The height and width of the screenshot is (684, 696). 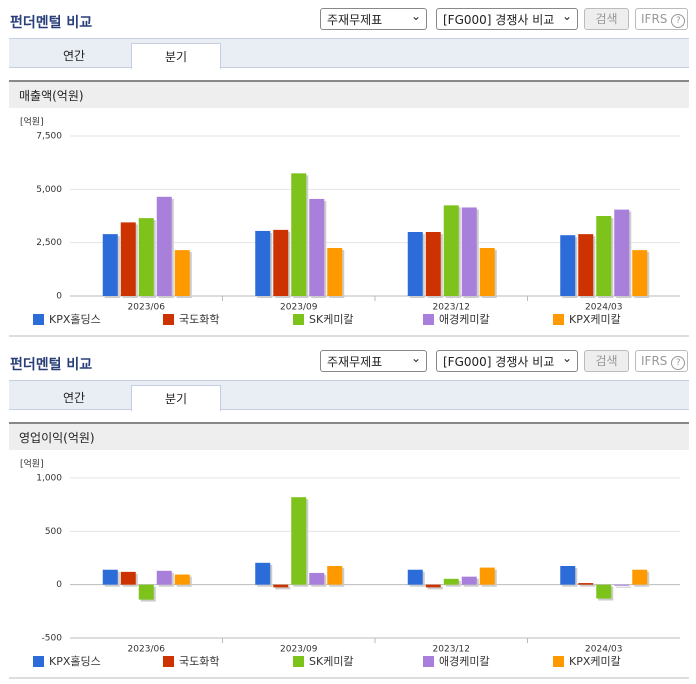 What do you see at coordinates (49, 479) in the screenshot?
I see `y-tick-label: 1,000` at bounding box center [49, 479].